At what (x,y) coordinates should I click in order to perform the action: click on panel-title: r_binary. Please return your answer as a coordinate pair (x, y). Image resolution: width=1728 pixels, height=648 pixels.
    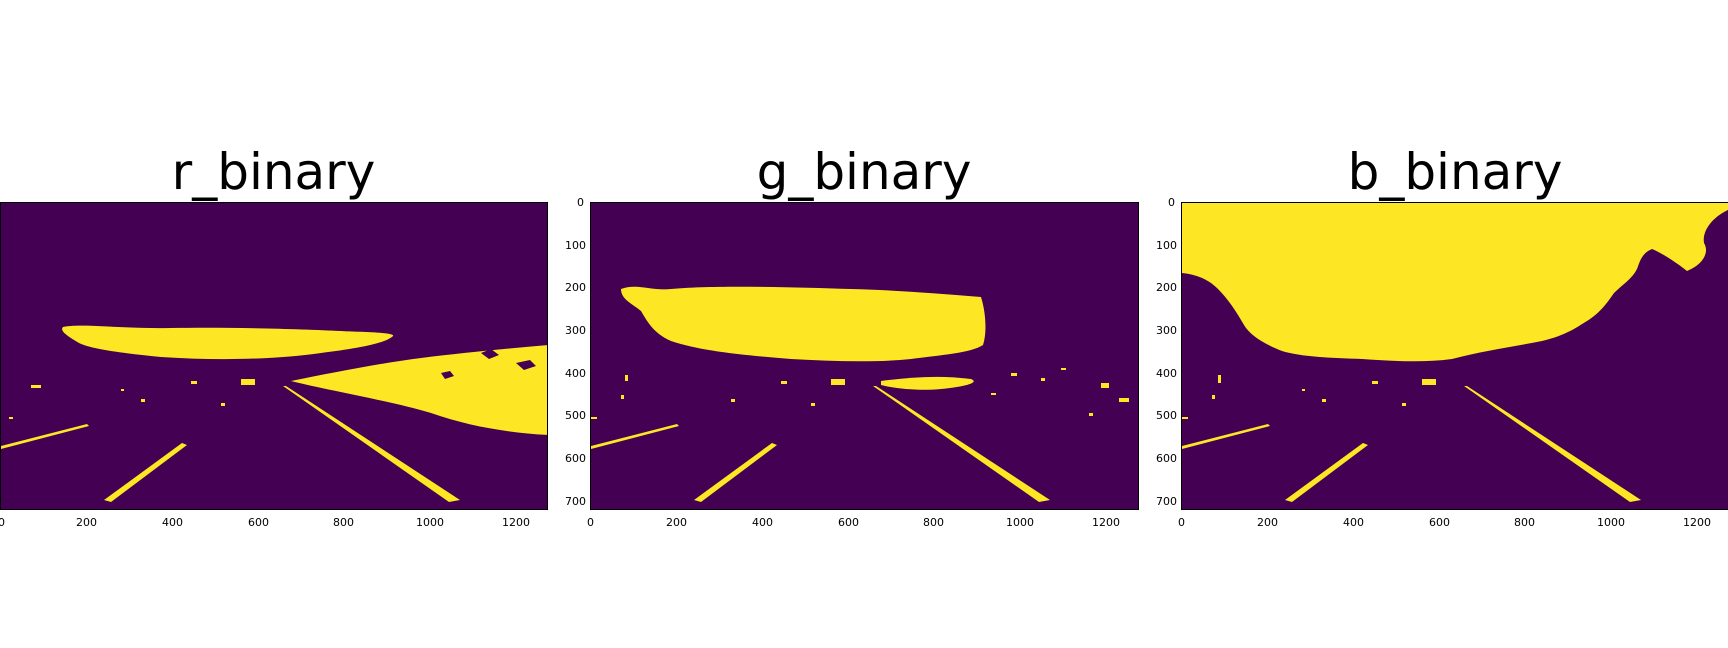
    Looking at the image, I should click on (273, 172).